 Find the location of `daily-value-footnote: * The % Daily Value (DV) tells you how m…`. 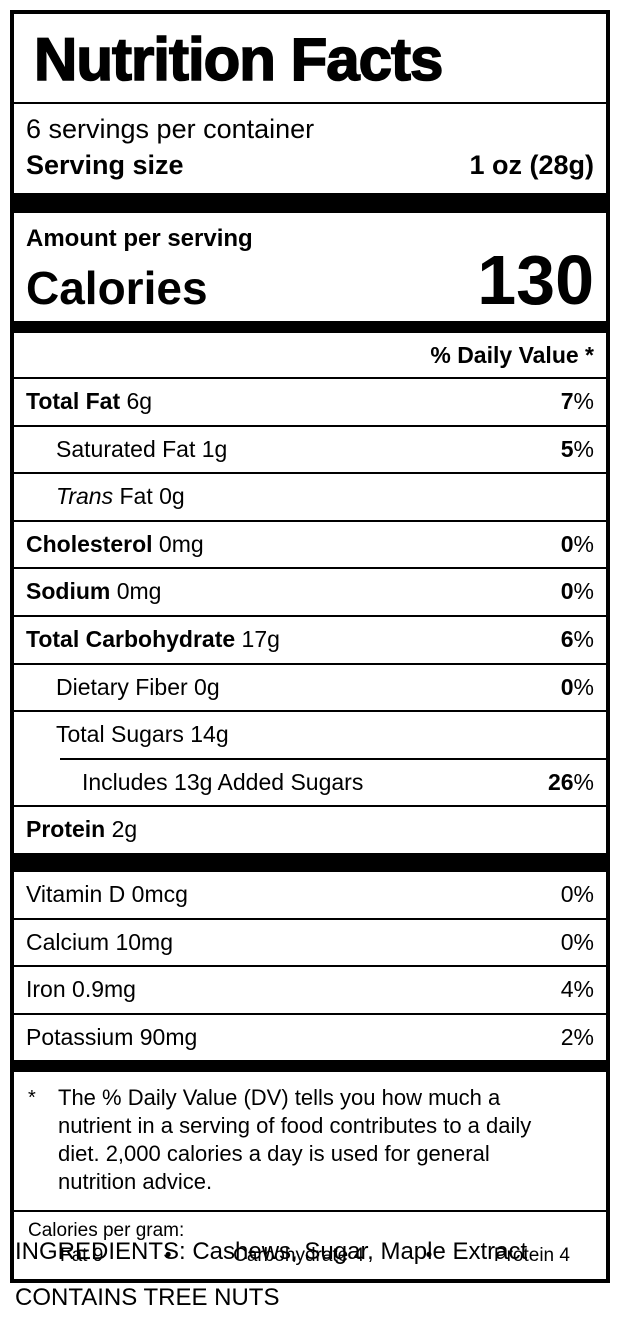

daily-value-footnote: * The % Daily Value (DV) tells you how m… is located at coordinates (310, 1141).